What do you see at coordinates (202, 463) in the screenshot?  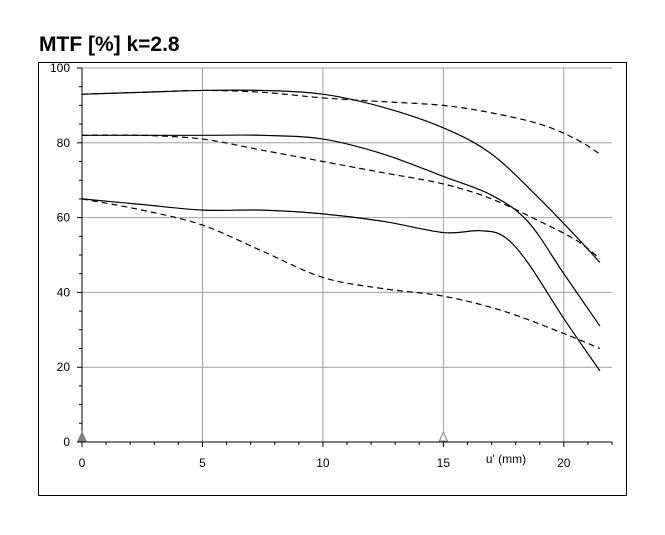 I see `x-tick-label: 5` at bounding box center [202, 463].